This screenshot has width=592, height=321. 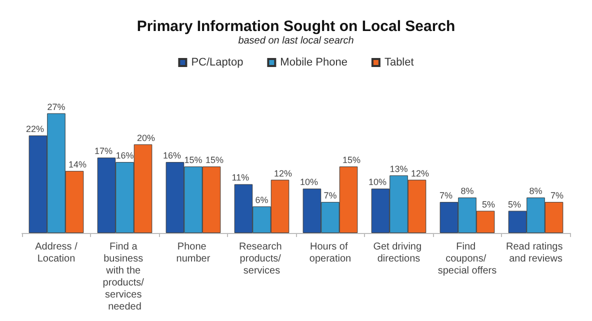 What do you see at coordinates (103, 151) in the screenshot?
I see `data-label: 17%` at bounding box center [103, 151].